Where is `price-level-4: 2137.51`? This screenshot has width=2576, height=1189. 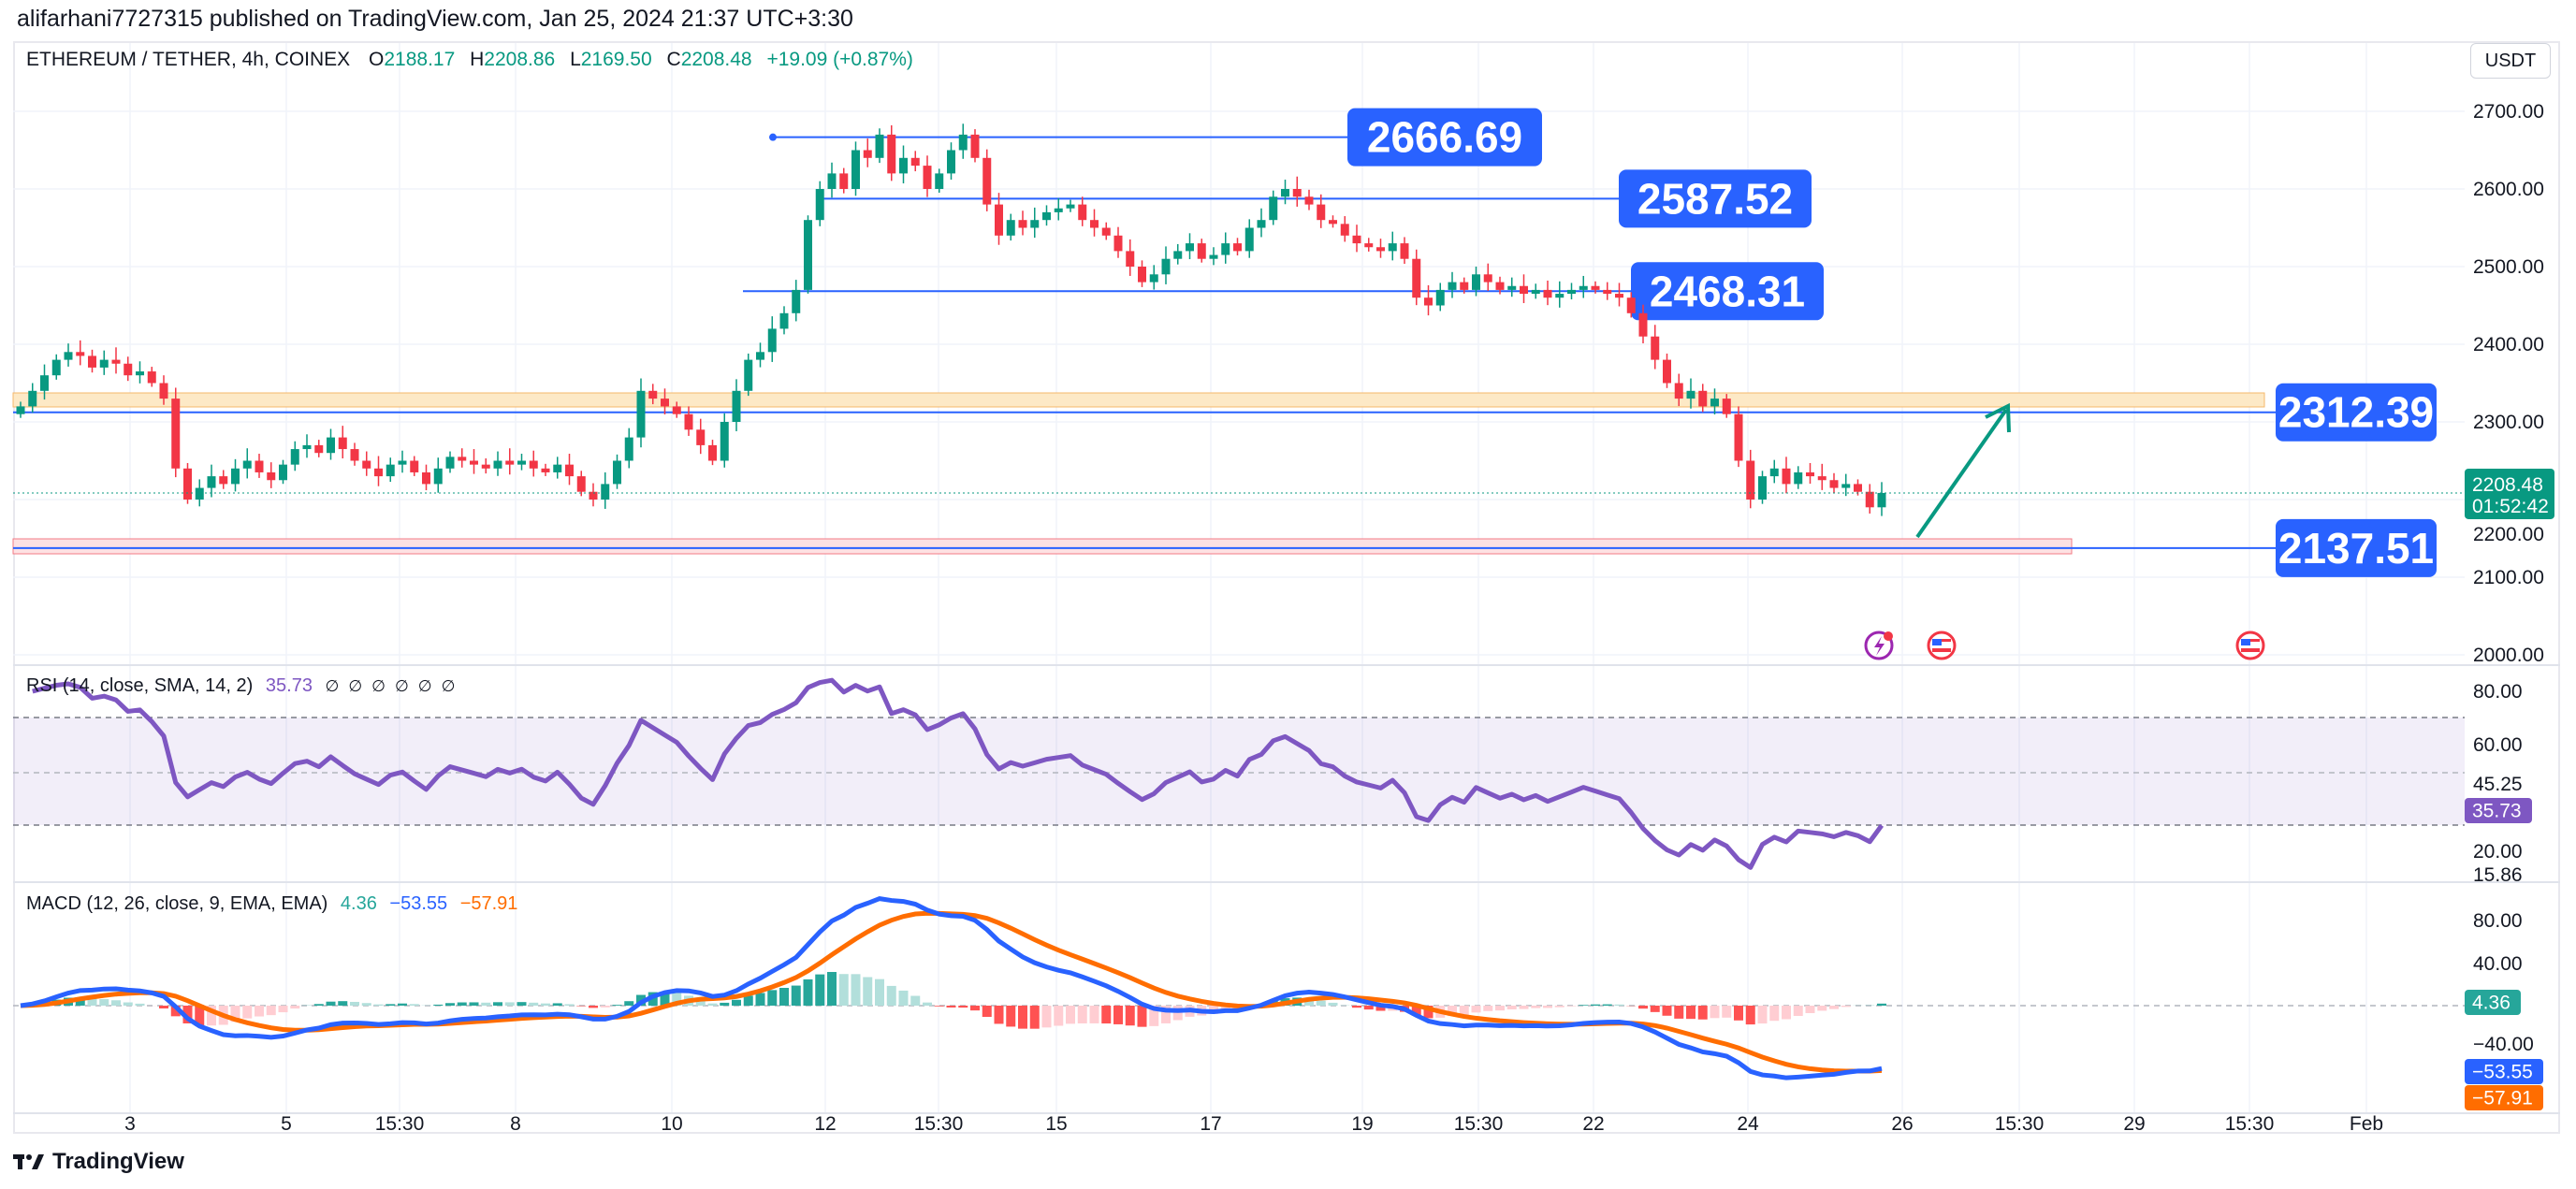
price-level-4: 2137.51 is located at coordinates (1225, 547).